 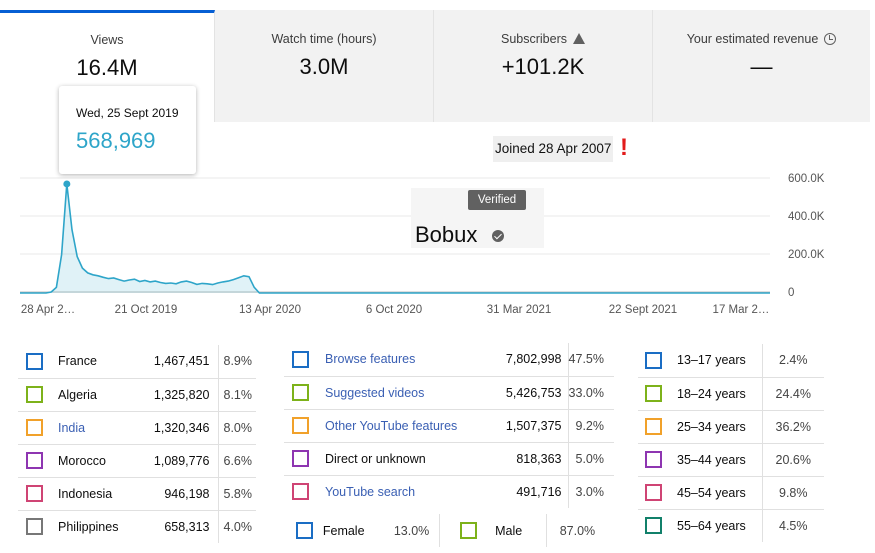 I want to click on country-count: 1,320,346, so click(x=176, y=428).